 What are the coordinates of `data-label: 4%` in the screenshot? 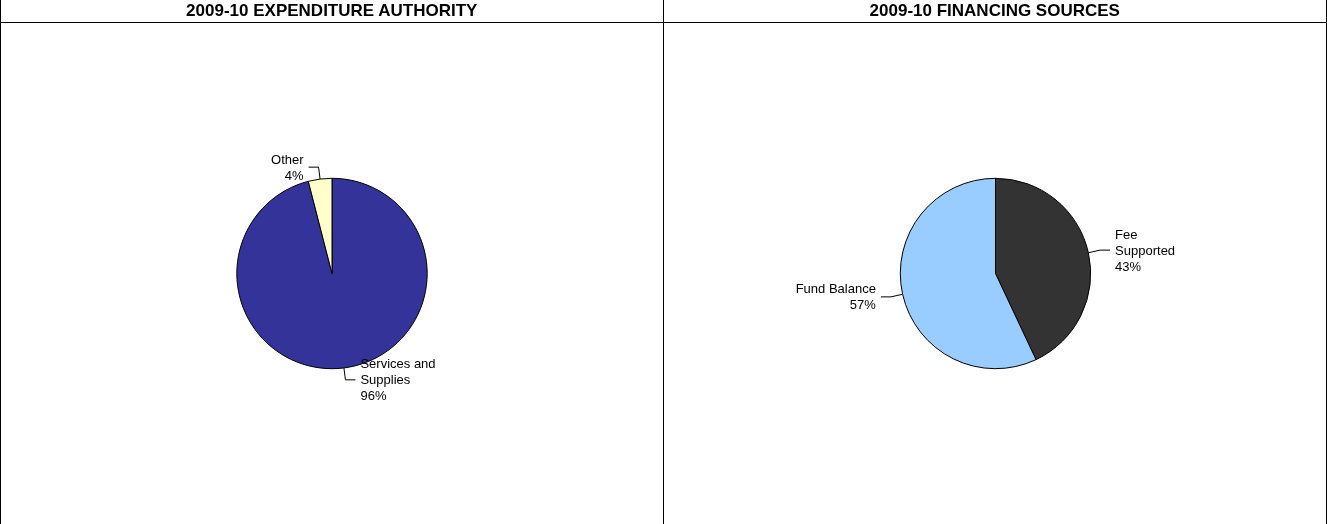 It's located at (294, 175).